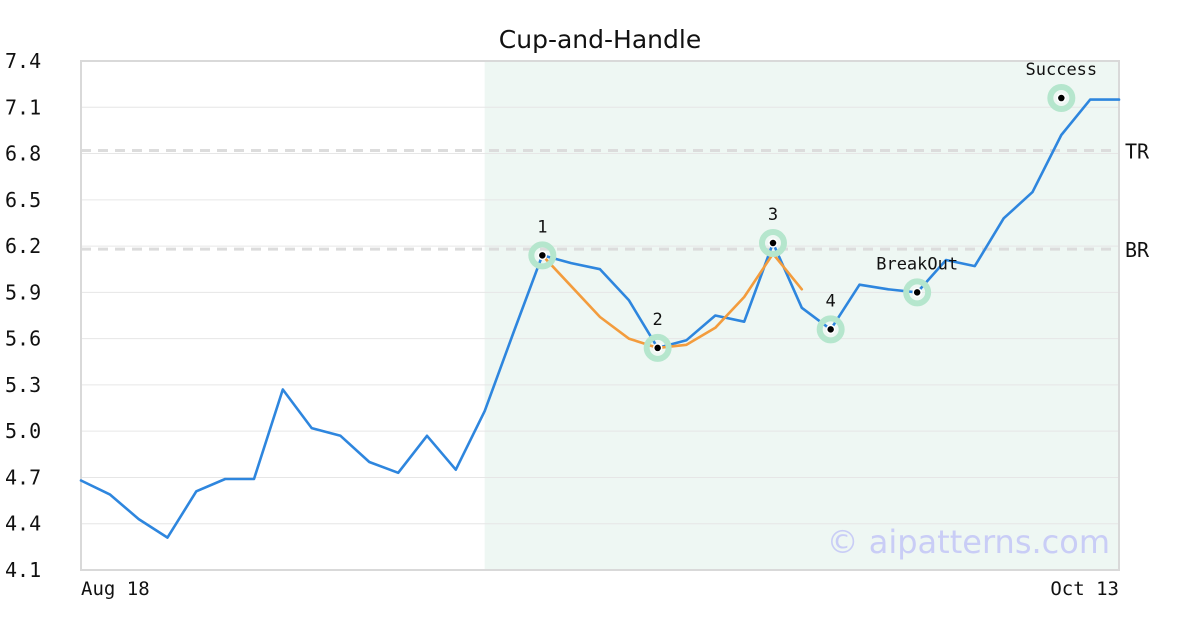  I want to click on y-tick-label: 4.1, so click(23, 570).